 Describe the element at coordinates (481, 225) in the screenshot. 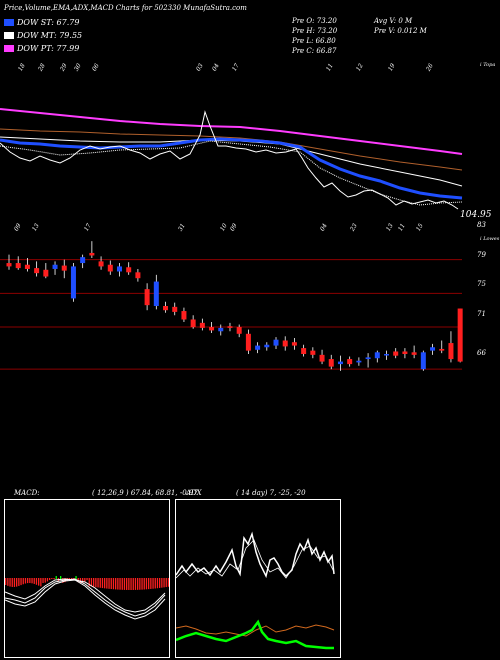

I see `candle-corner-value: 83` at that location.